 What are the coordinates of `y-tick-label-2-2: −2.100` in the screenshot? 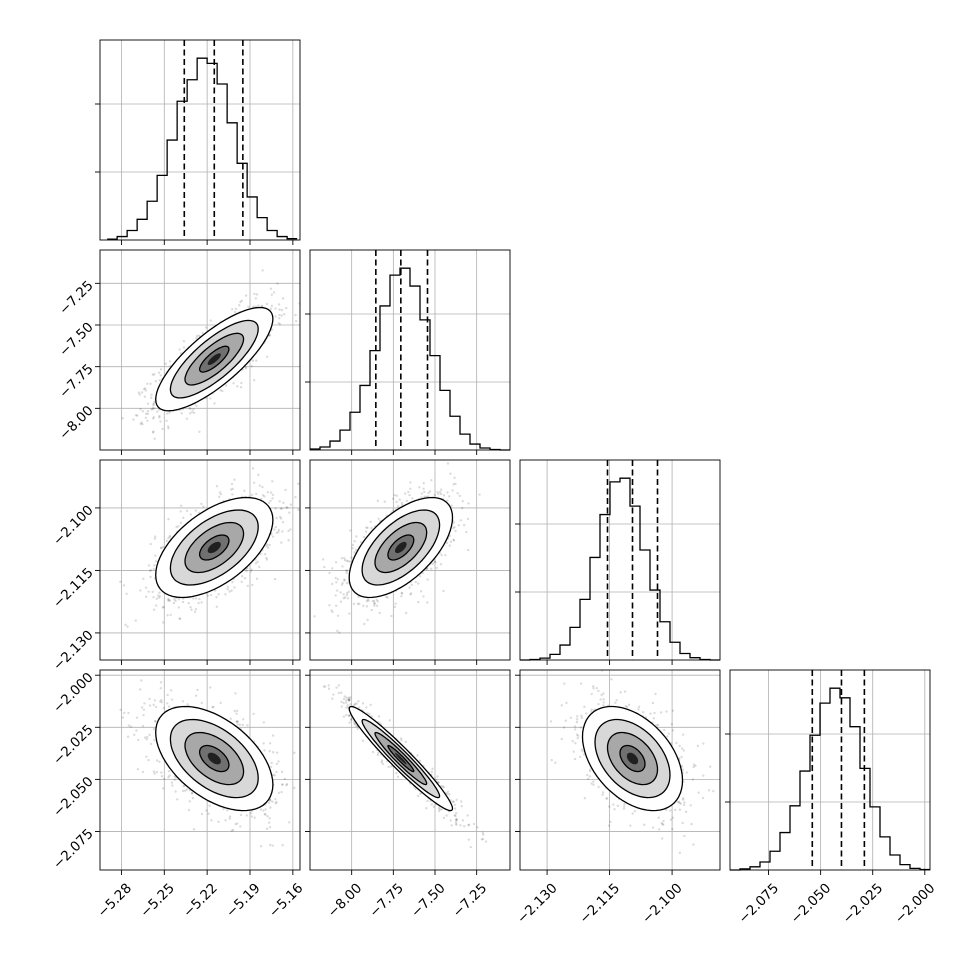 It's located at (73, 525).